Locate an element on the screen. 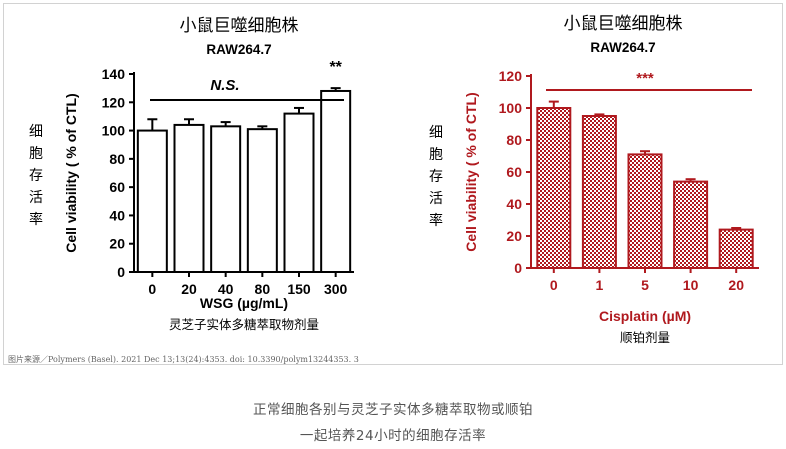 The height and width of the screenshot is (449, 786). x-tick-label: 1 is located at coordinates (600, 285).